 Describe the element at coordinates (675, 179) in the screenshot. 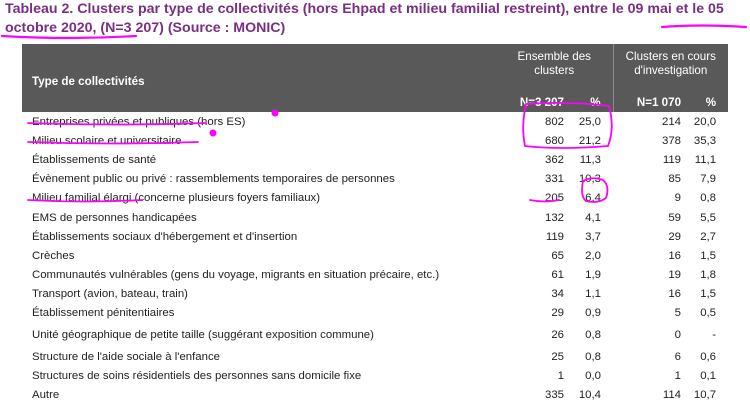

I see `row-count-investigation: 85` at that location.